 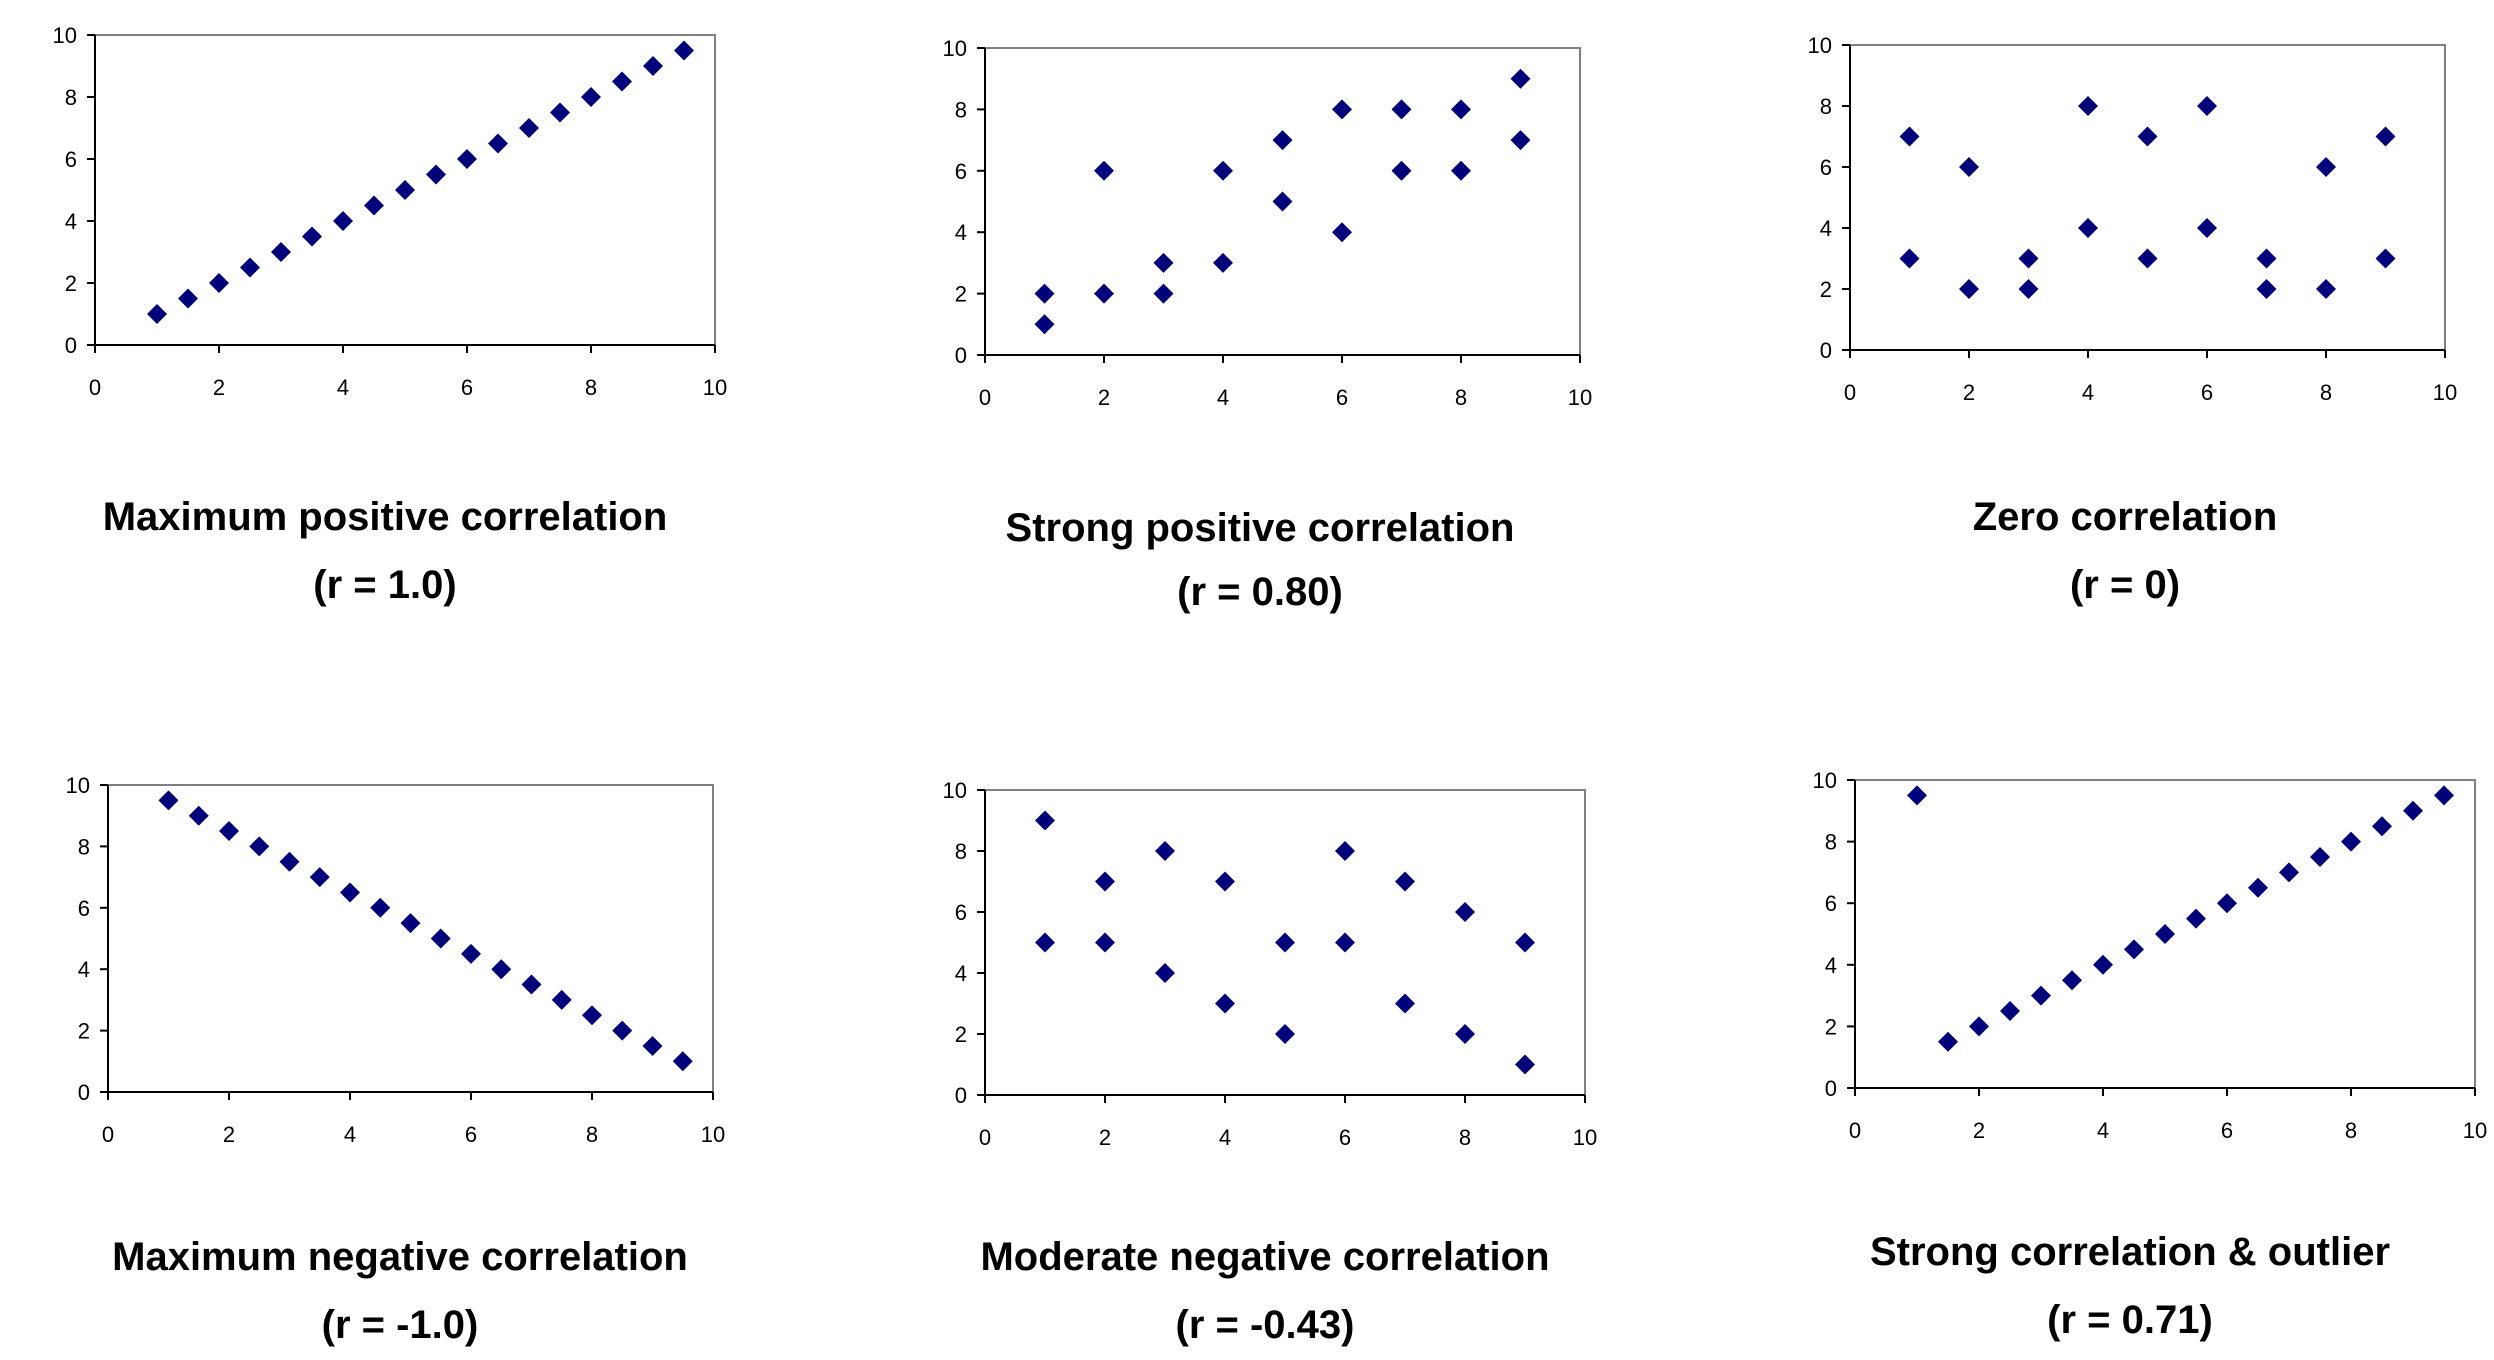 What do you see at coordinates (2125, 585) in the screenshot?
I see `chart-subtitle: (r = 0)` at bounding box center [2125, 585].